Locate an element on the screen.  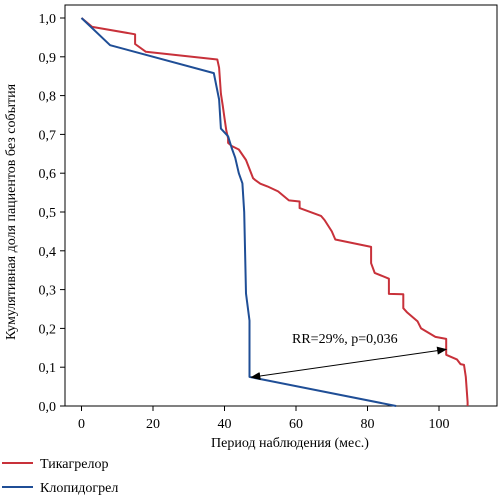
x-tick-label: 40 is located at coordinates (225, 424).